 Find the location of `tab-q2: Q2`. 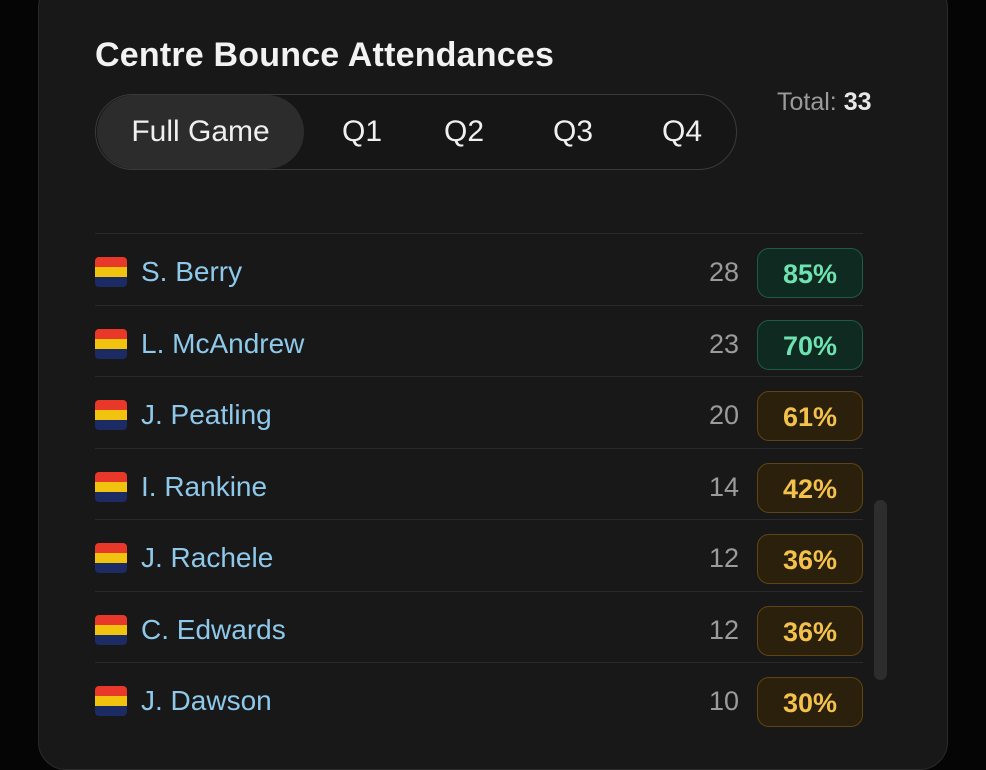

tab-q2: Q2 is located at coordinates (464, 131).